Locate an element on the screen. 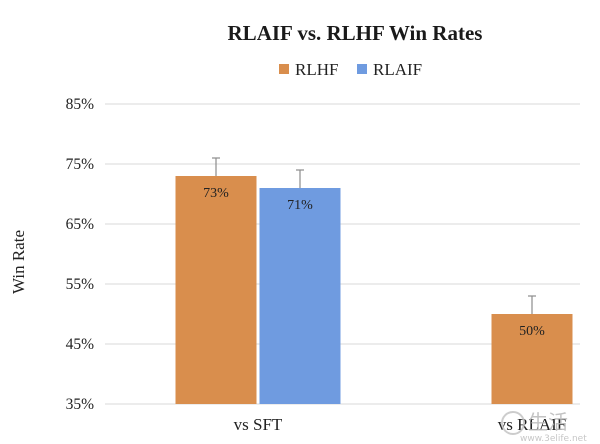 This screenshot has height=444, width=600. watermark-subtext: www.3elife.net is located at coordinates (553, 439).